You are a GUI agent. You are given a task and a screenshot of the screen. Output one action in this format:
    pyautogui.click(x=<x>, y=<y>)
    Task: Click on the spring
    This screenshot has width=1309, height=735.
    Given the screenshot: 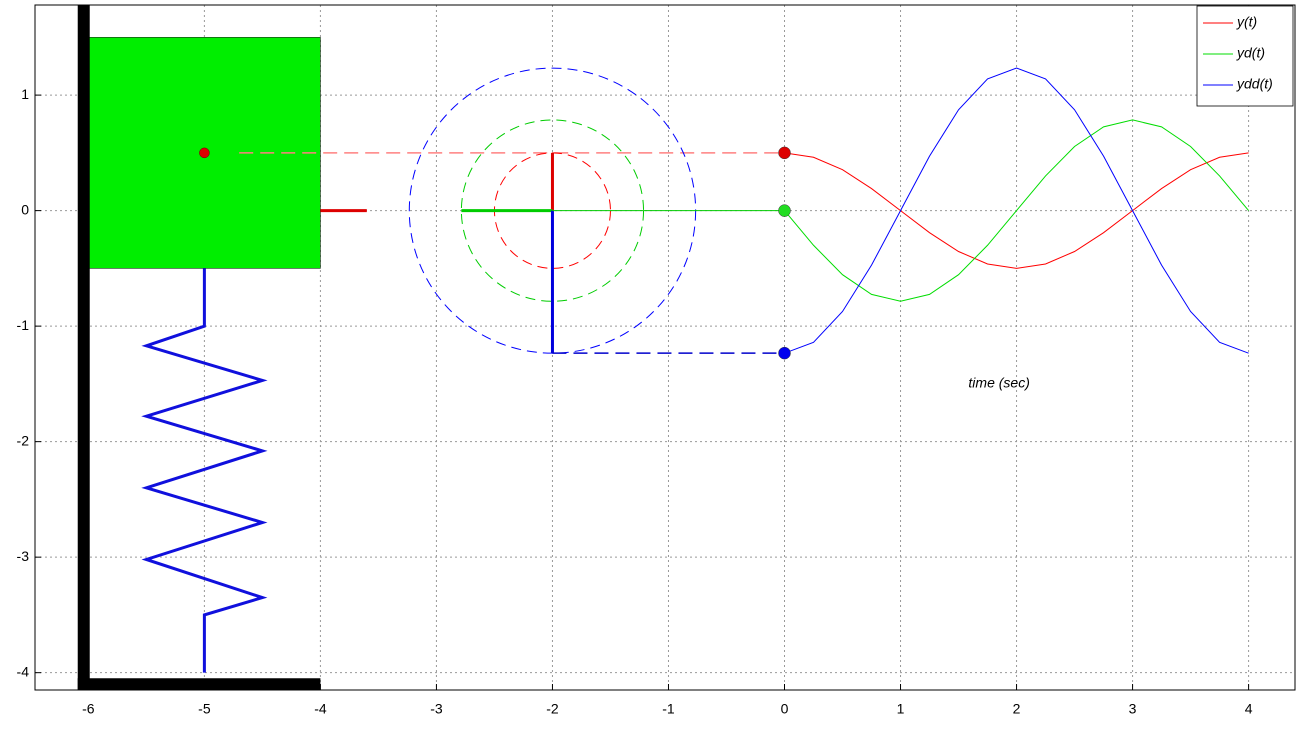 What is the action you would take?
    pyautogui.click(x=204, y=470)
    